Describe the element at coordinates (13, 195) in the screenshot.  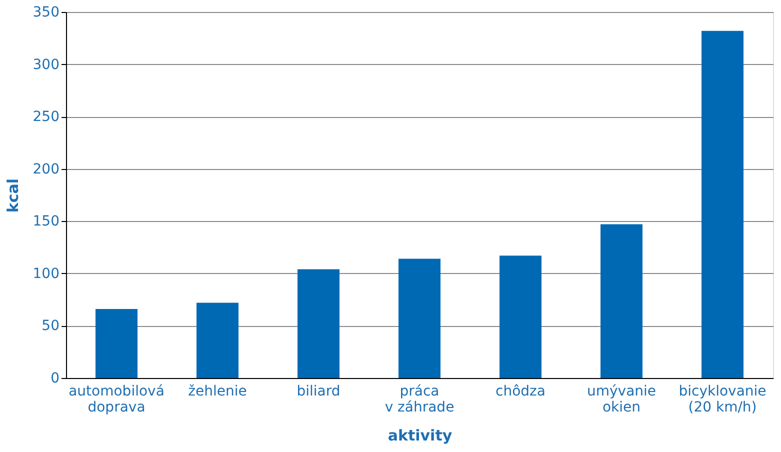
I see `y-axis-title: kcal` at that location.